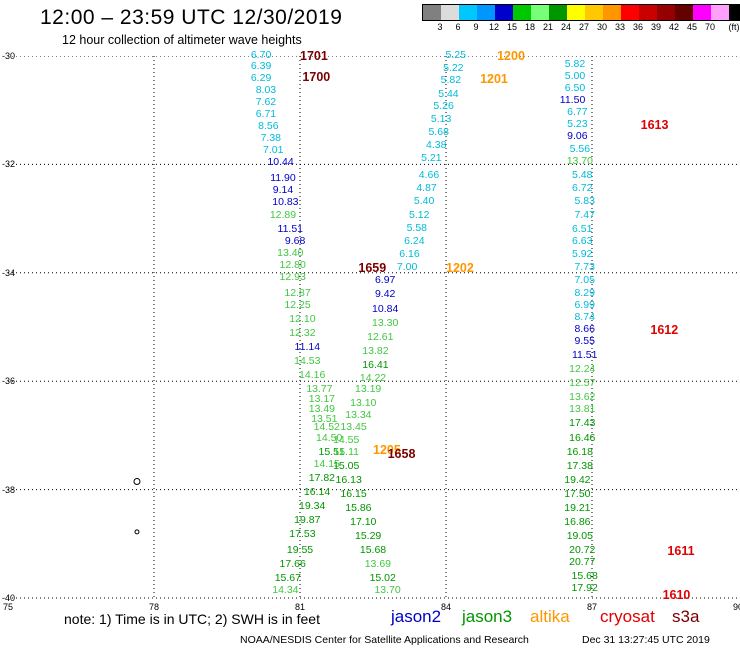  Describe the element at coordinates (681, 550) in the screenshot. I see `pass-time-label: 1611` at that location.